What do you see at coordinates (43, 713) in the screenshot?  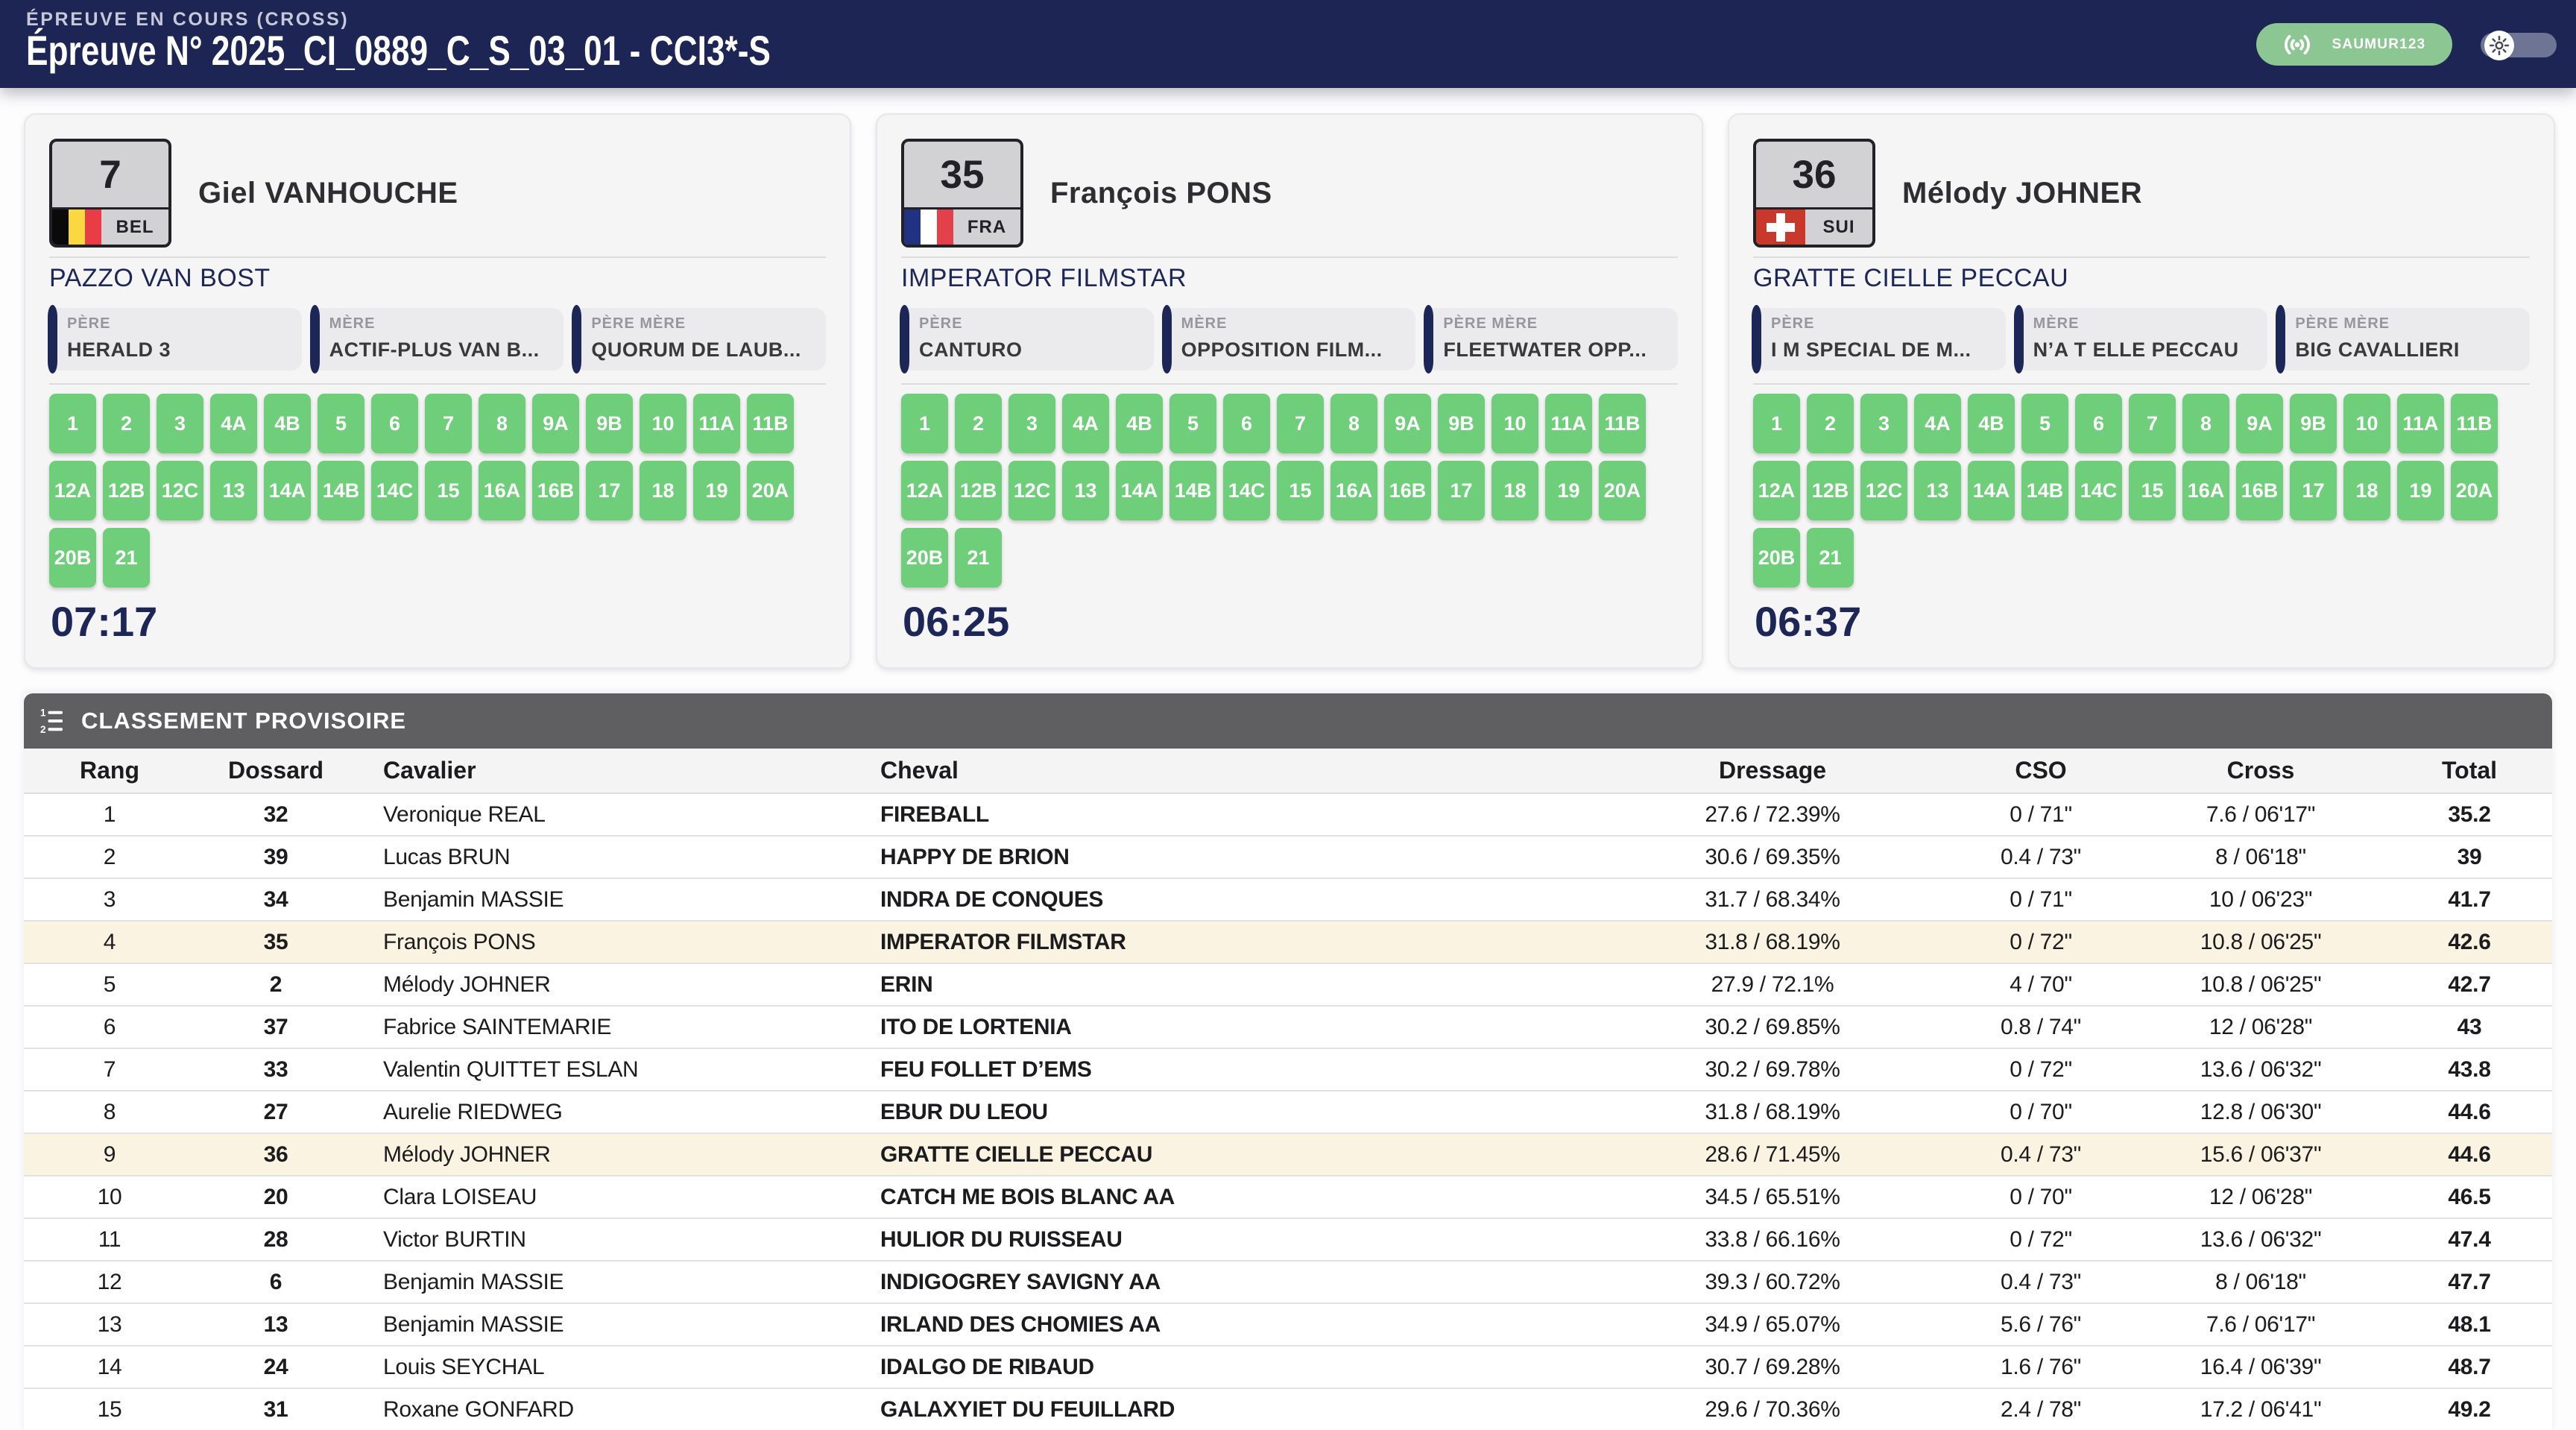 I see `svg-text: 1` at bounding box center [43, 713].